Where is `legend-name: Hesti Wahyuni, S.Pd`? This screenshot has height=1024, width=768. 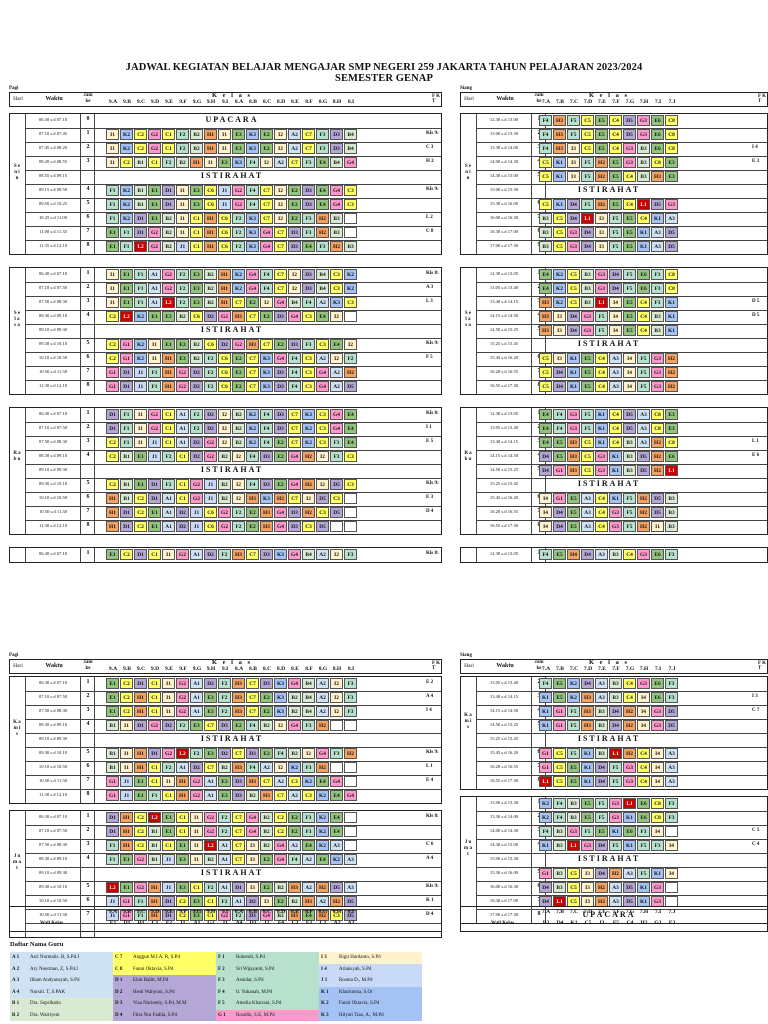 legend-name: Hesti Wahyuni, S.Pd is located at coordinates (154, 992).